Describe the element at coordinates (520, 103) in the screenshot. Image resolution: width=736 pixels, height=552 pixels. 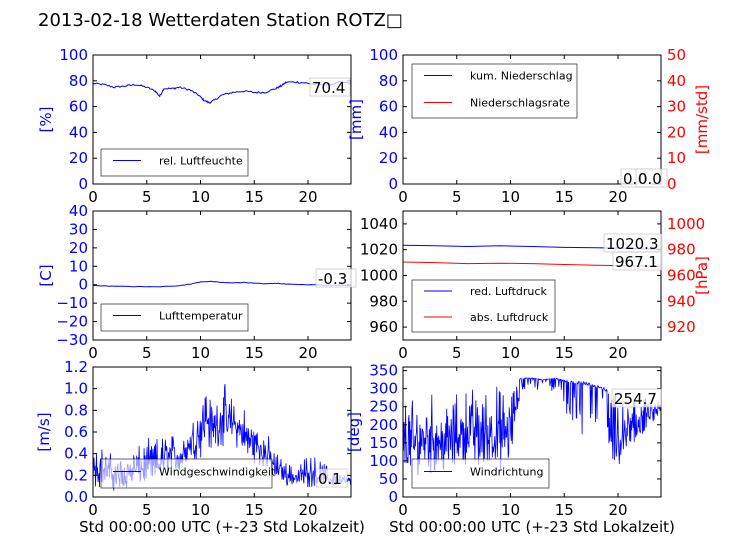
I see `legend-label: Niederschlagsrate` at that location.